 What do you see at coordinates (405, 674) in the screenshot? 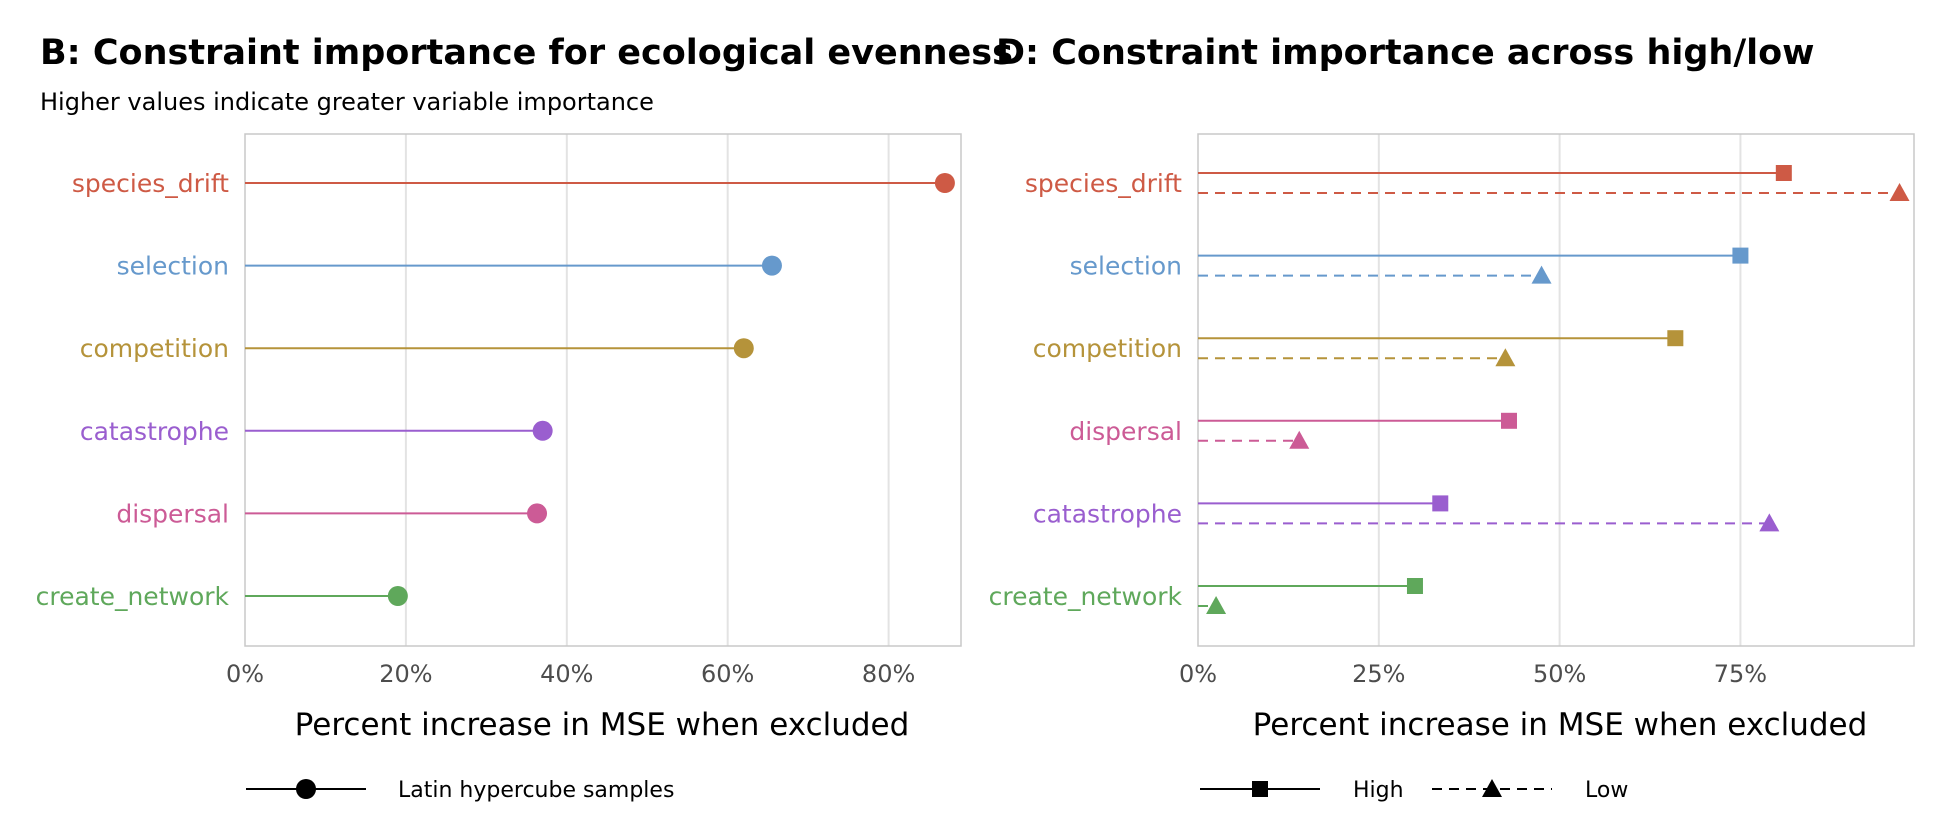
I see `panel-b-x-tick-label: 20%` at bounding box center [405, 674].